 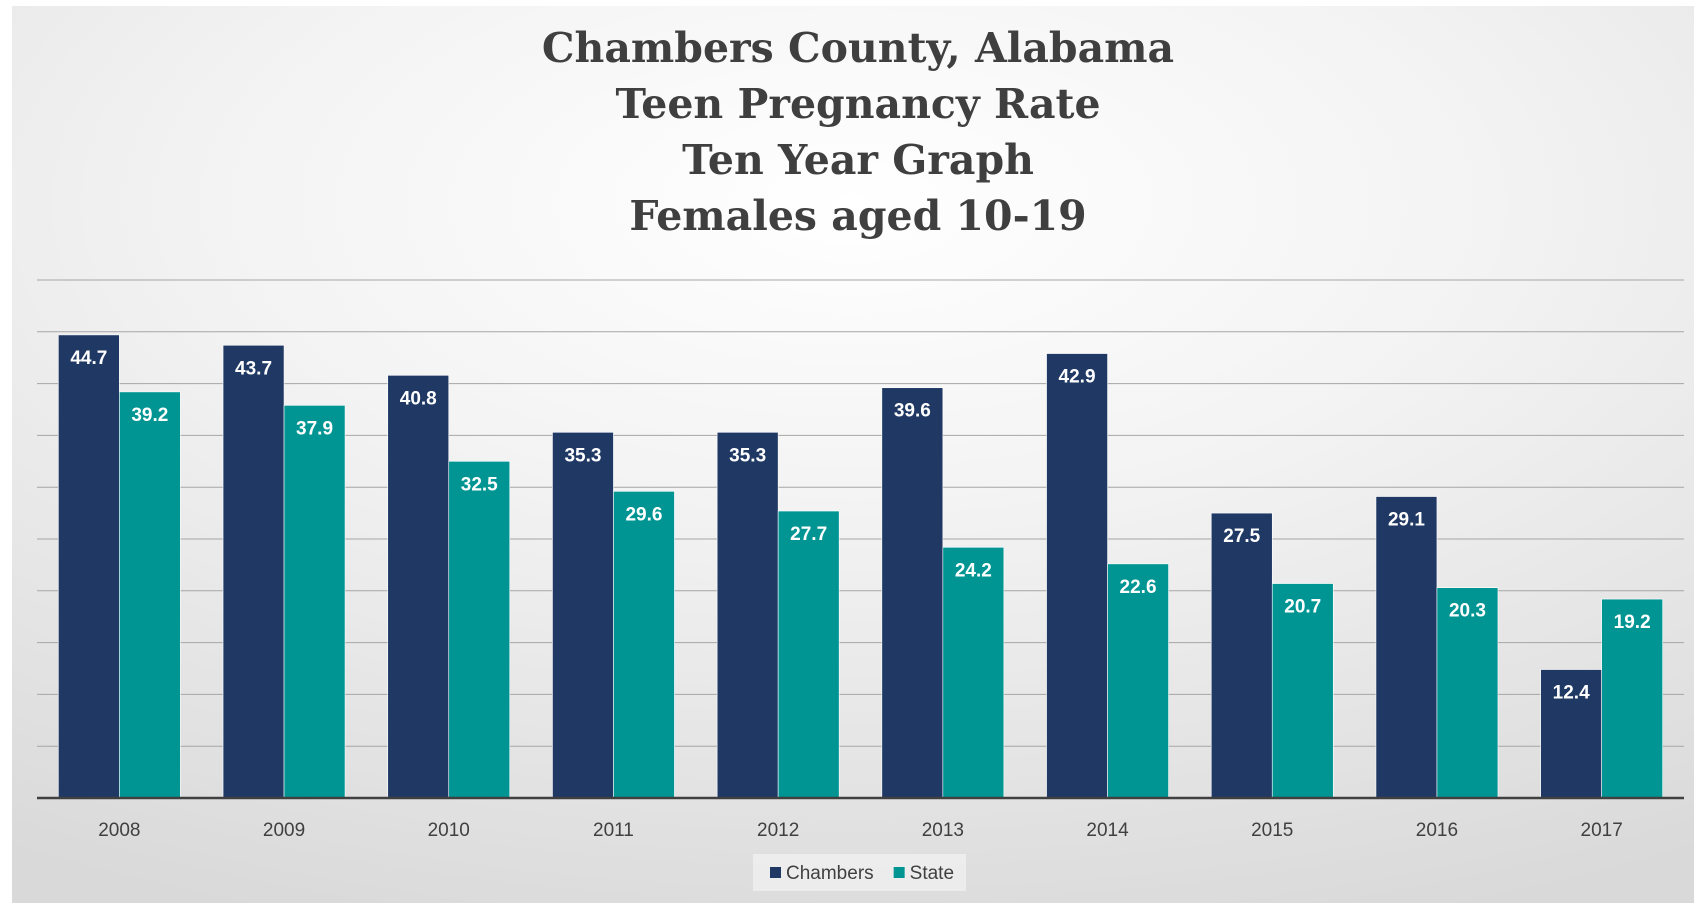 What do you see at coordinates (644, 645) in the screenshot?
I see `bar-state-2011` at bounding box center [644, 645].